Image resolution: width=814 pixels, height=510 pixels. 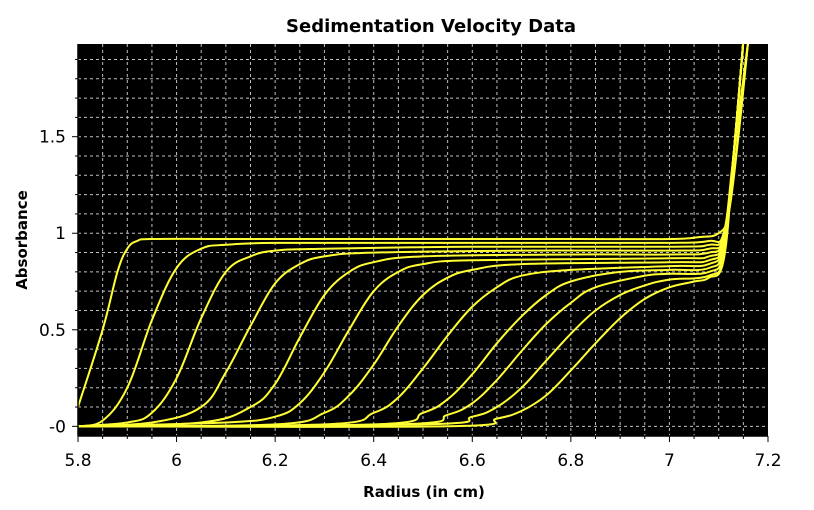 What do you see at coordinates (472, 461) in the screenshot?
I see `x-tick-label: 6.6` at bounding box center [472, 461].